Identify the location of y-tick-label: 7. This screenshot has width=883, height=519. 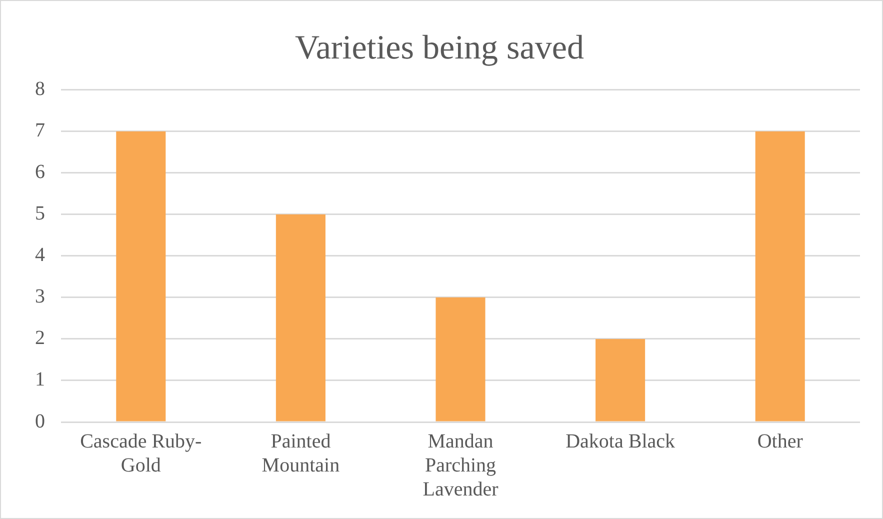
(40, 131).